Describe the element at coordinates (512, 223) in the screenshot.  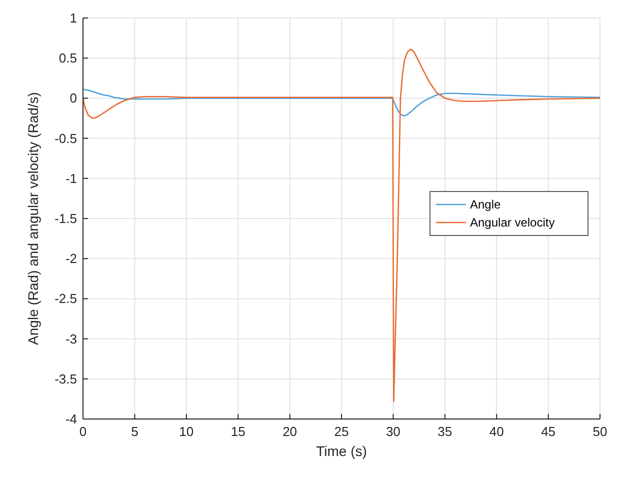
I see `legend-label: Angular velocity` at that location.